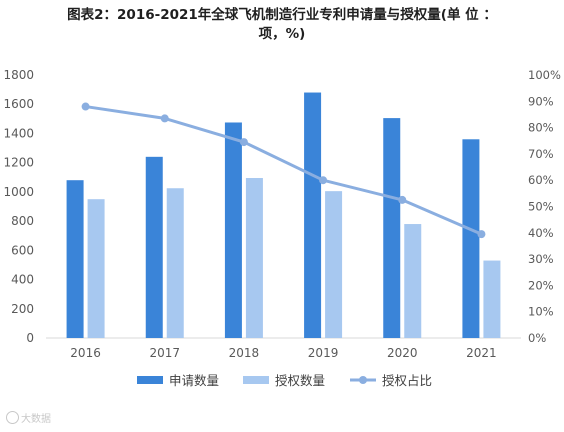 The width and height of the screenshot is (564, 432). I want to click on y-right-tick-label: 30%, so click(541, 259).